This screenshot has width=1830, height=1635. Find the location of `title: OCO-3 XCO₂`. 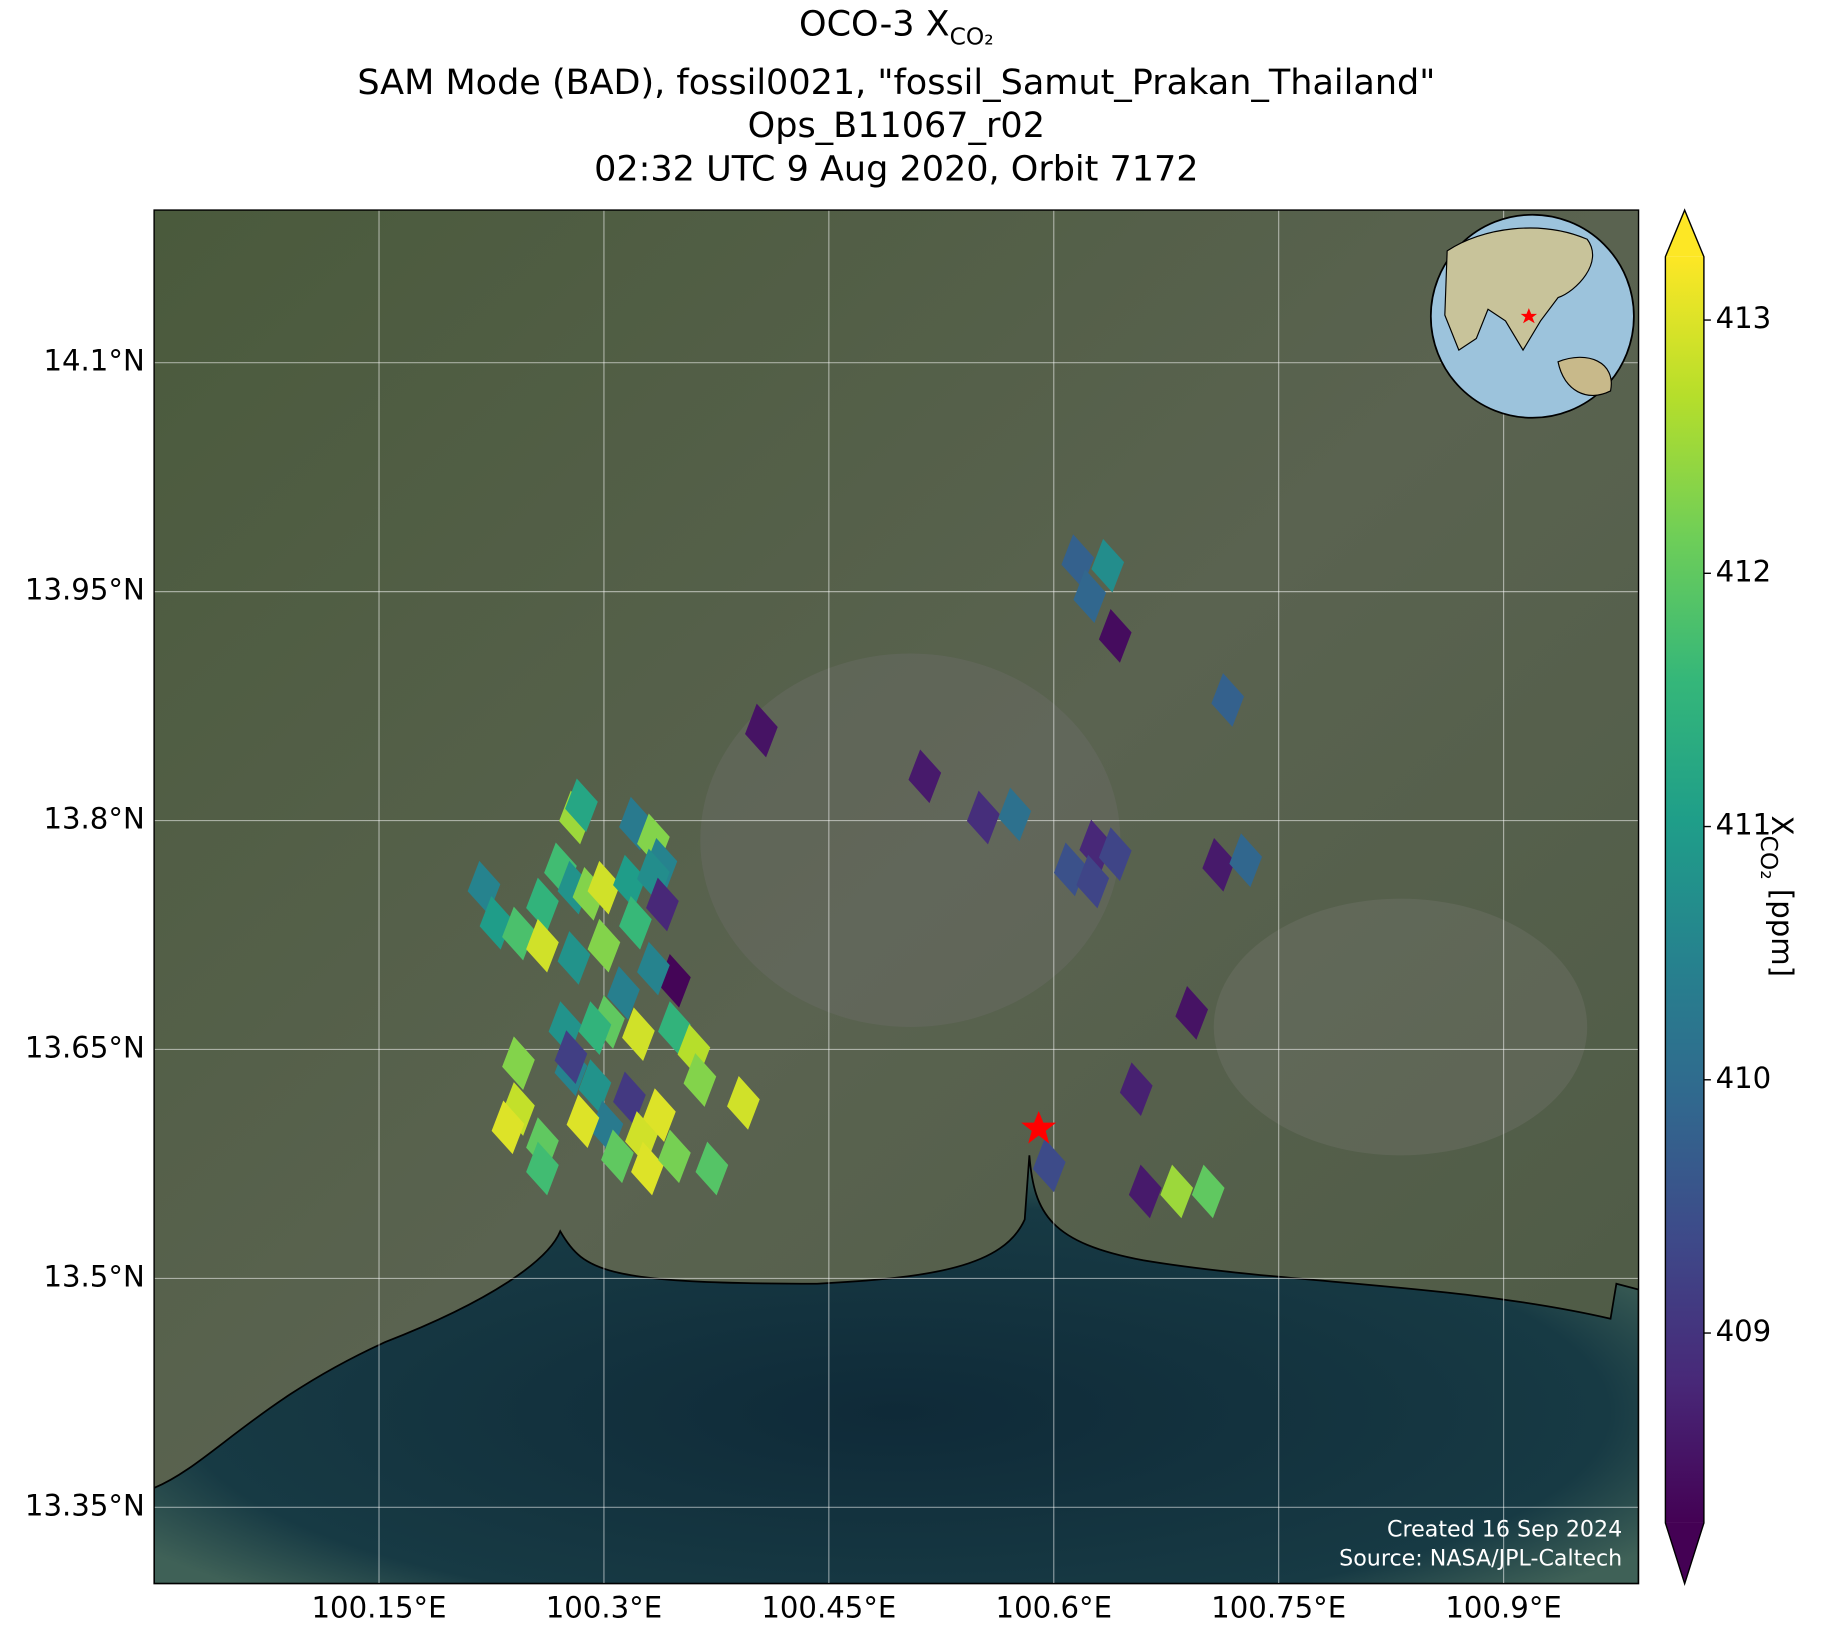

title: OCO-3 XCO₂ is located at coordinates (896, 27).